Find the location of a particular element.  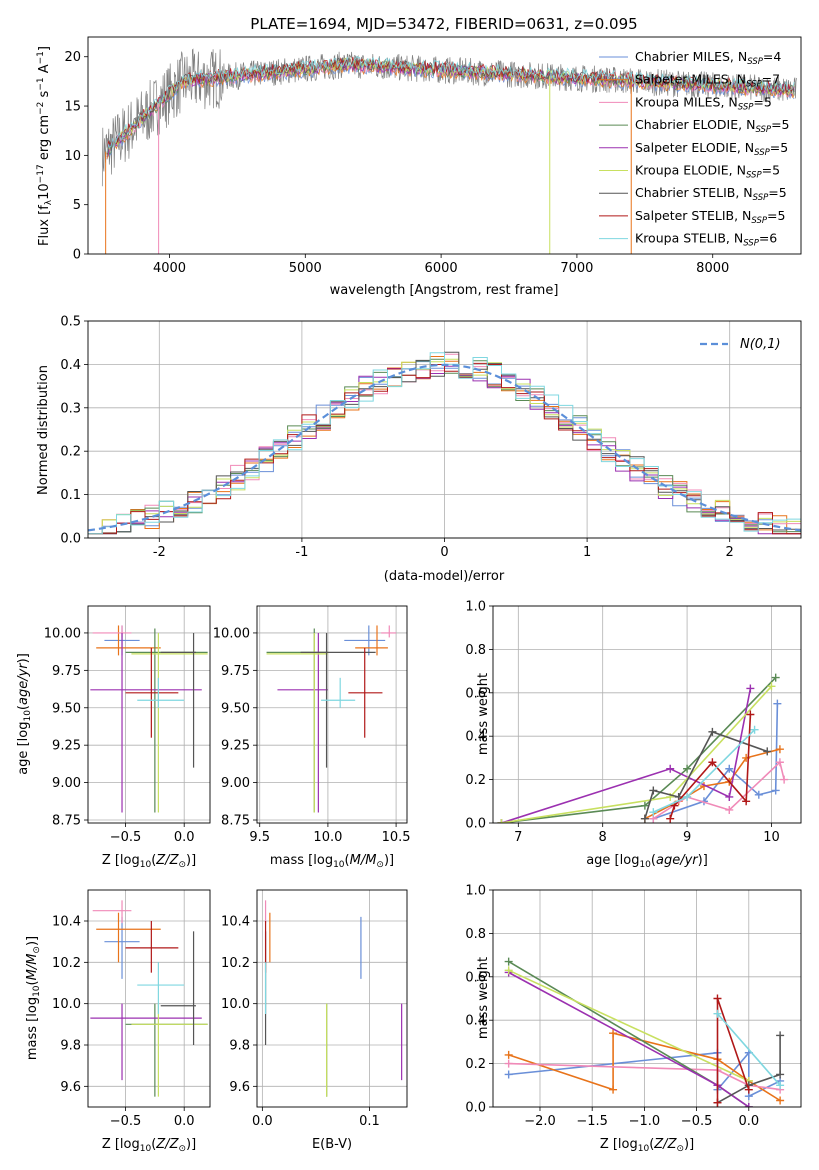

residuals-plot-area is located at coordinates (444, 443).